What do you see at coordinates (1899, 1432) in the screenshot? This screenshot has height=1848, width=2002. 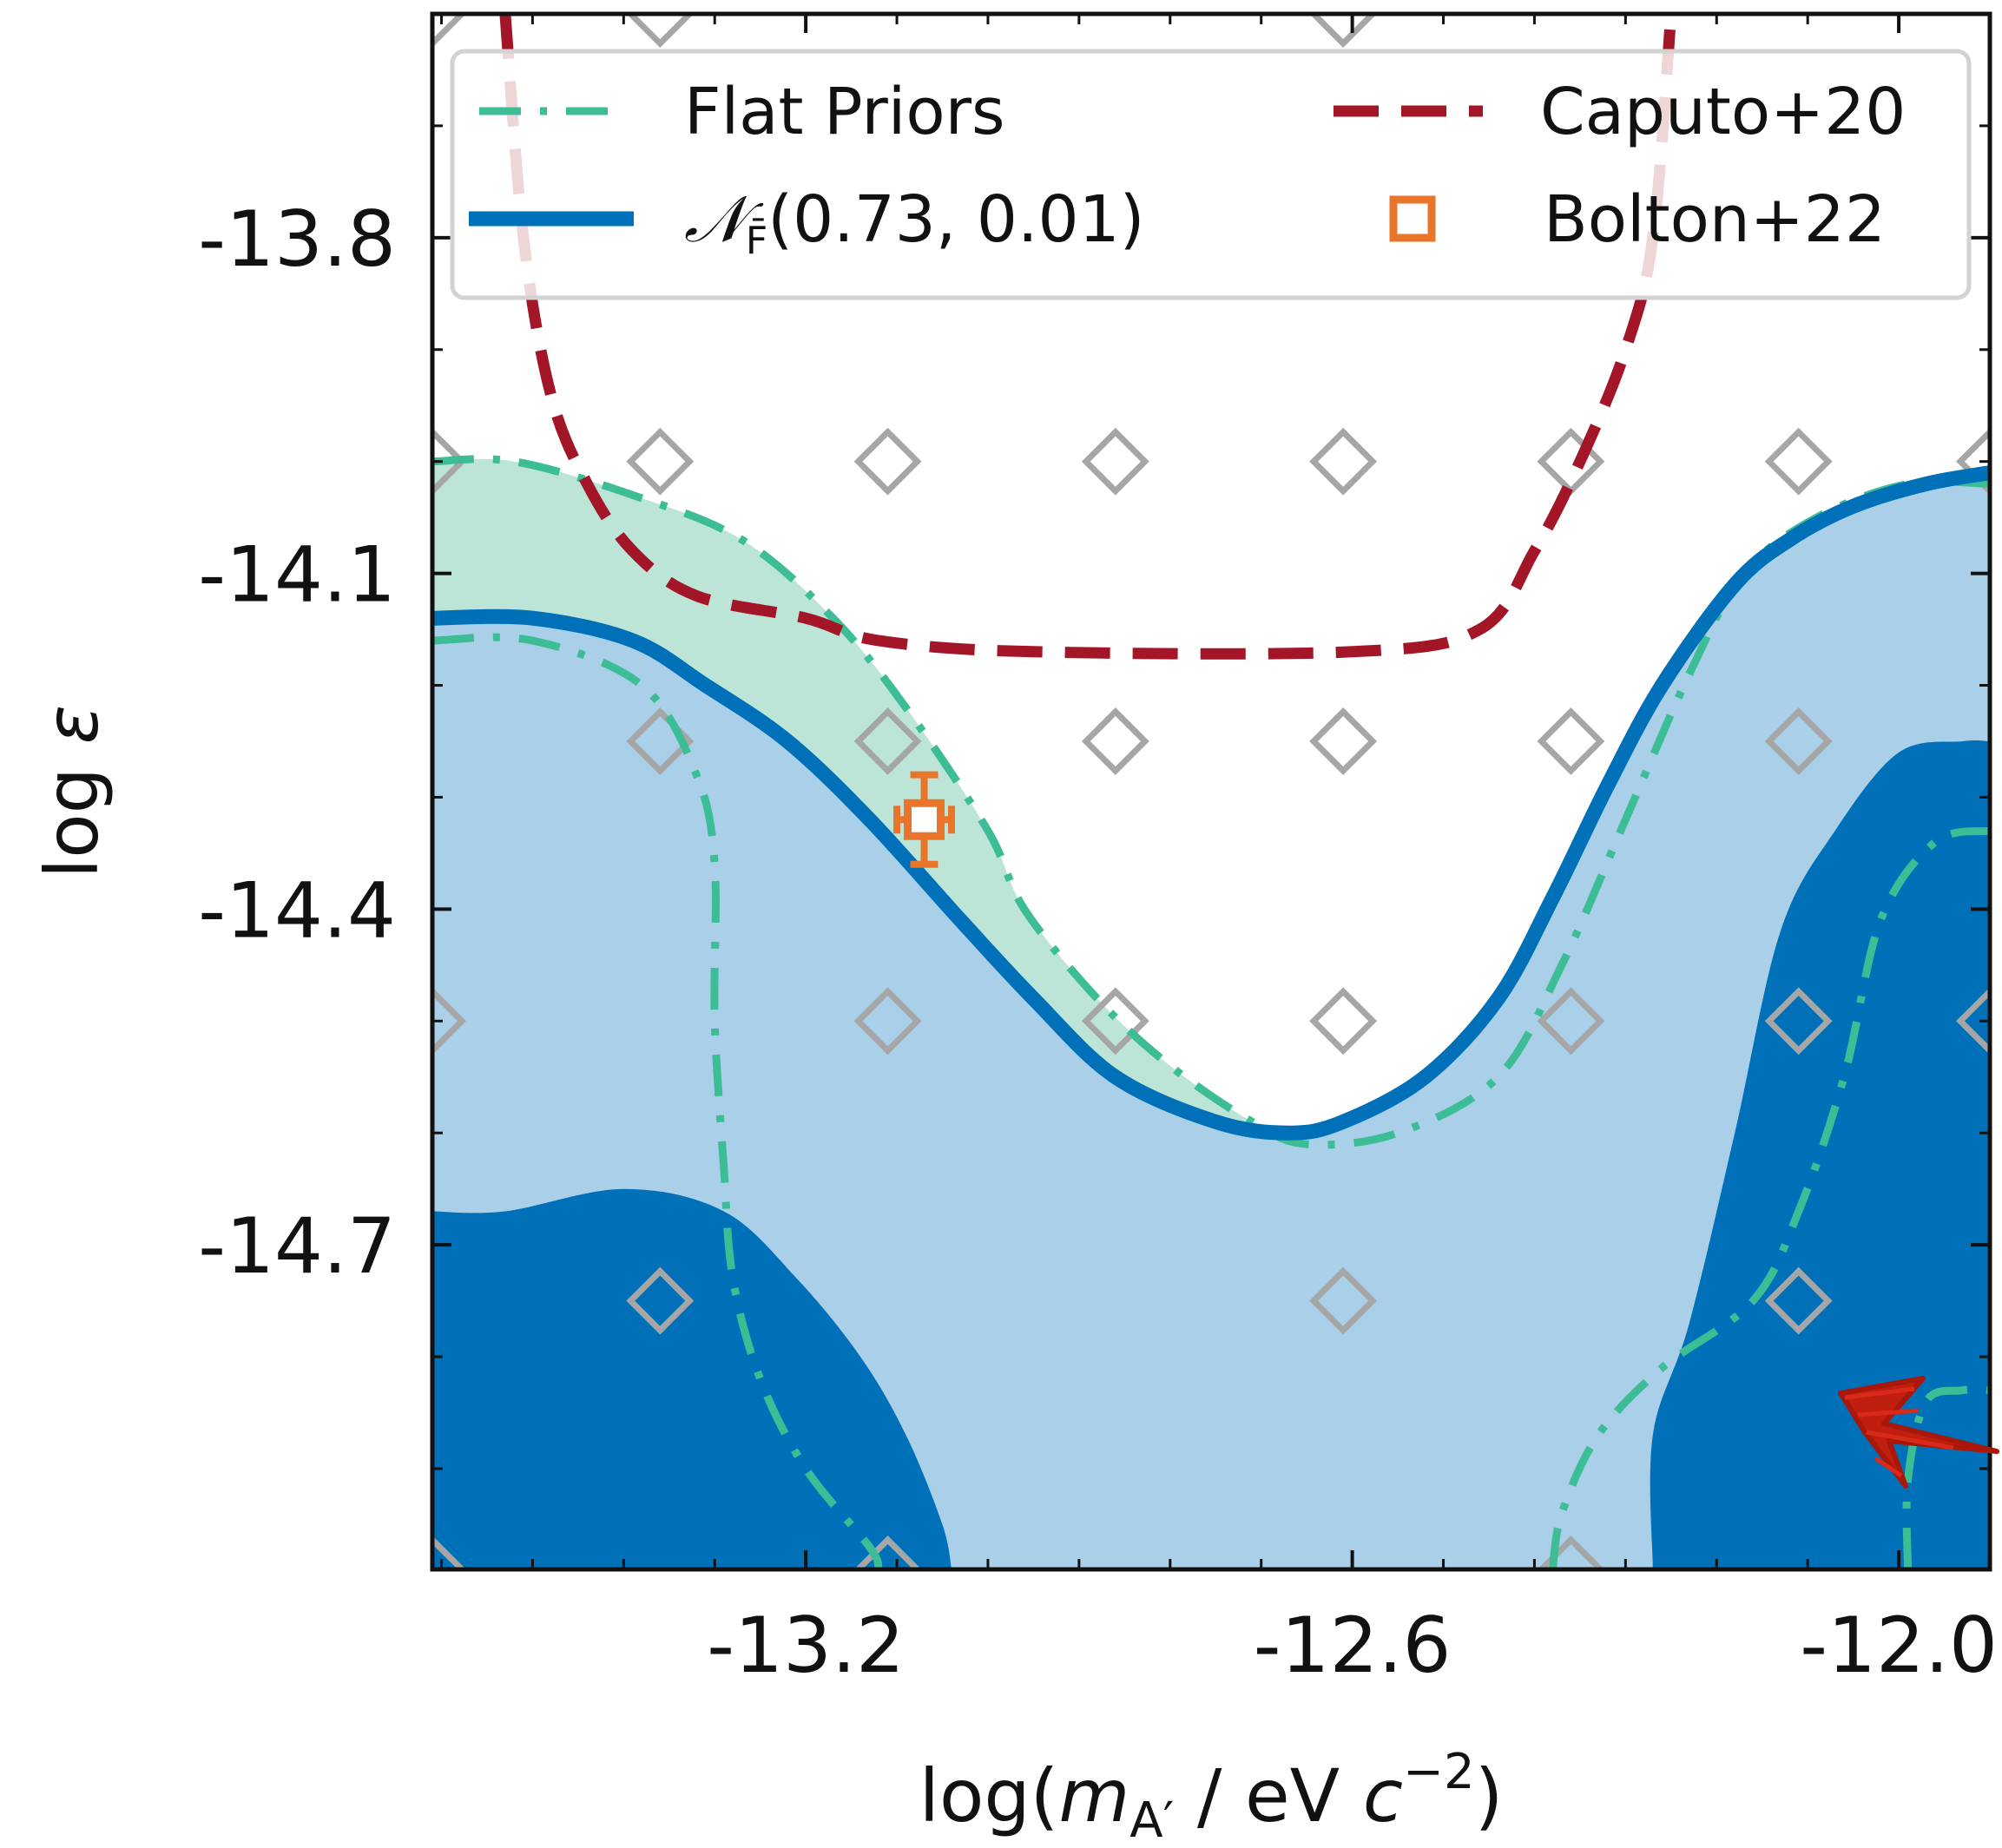 I see `red-scribble-strokes` at bounding box center [1899, 1432].